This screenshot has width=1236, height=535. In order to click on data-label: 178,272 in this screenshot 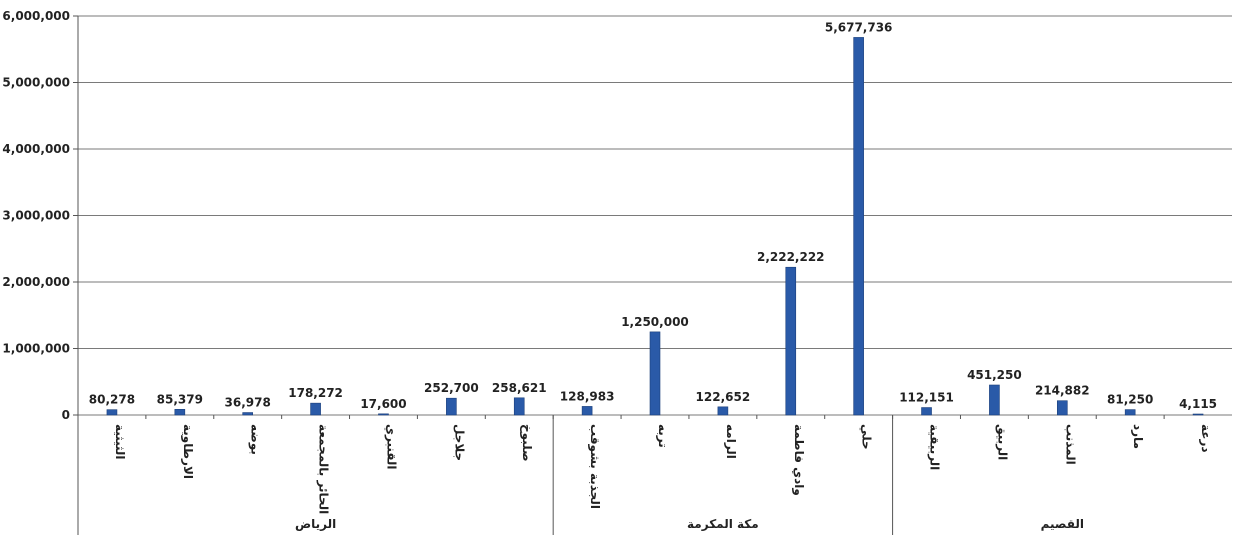, I will do `click(315, 393)`.